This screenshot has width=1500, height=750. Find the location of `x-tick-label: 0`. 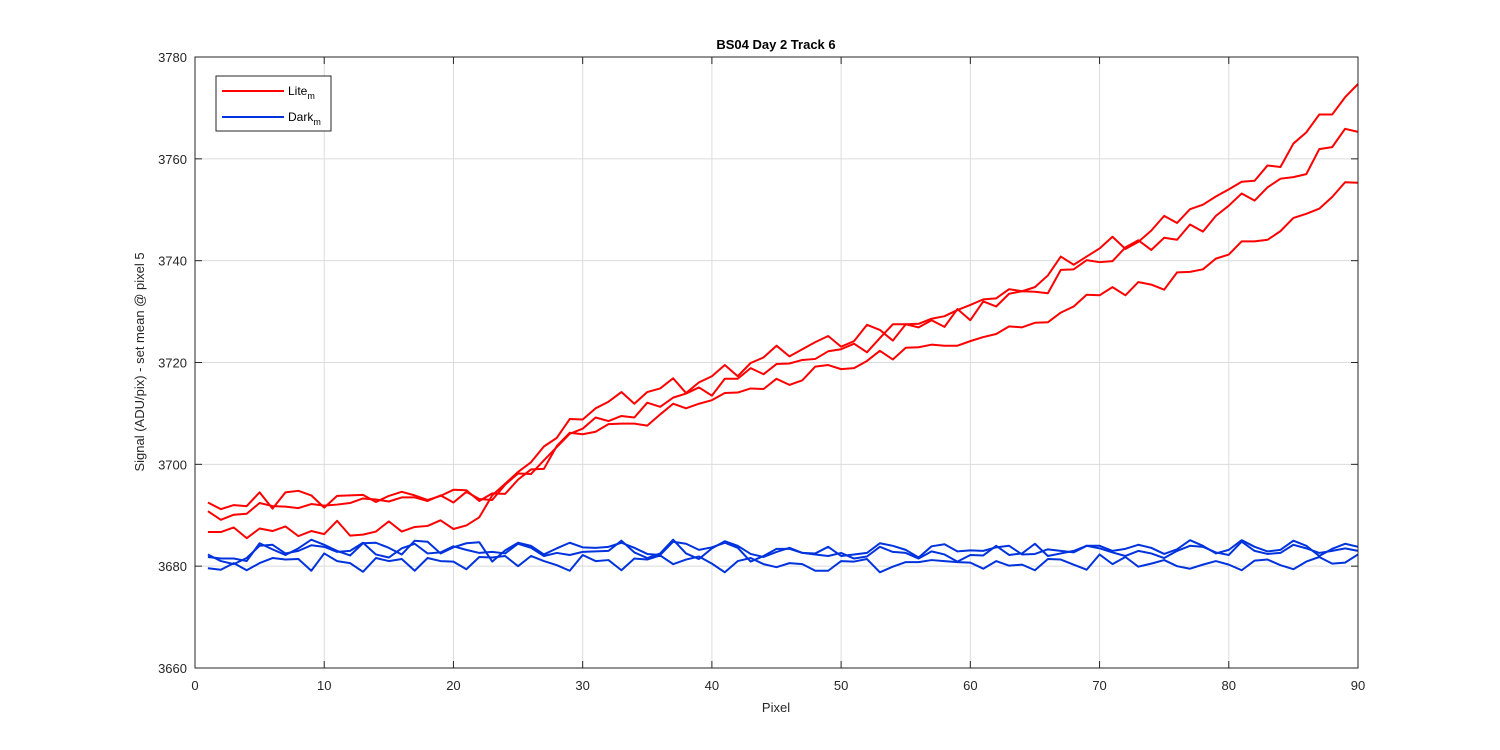

x-tick-label: 0 is located at coordinates (194, 685).